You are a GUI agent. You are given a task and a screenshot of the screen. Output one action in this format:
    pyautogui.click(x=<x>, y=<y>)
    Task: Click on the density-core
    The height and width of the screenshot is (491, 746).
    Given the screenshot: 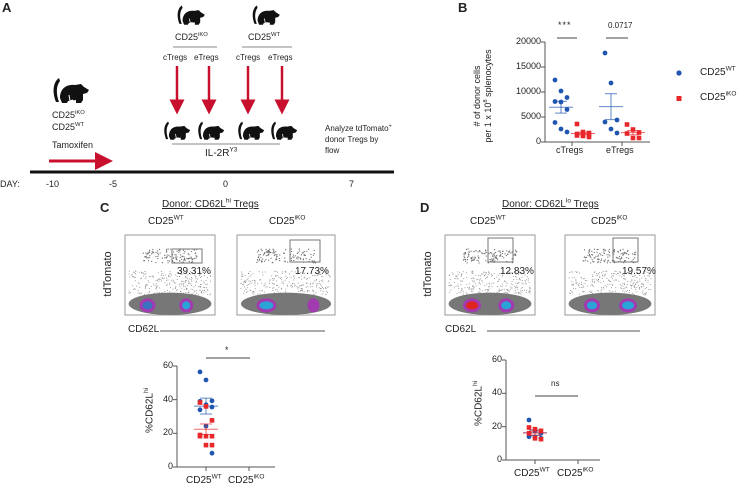 What is the action you would take?
    pyautogui.click(x=472, y=305)
    